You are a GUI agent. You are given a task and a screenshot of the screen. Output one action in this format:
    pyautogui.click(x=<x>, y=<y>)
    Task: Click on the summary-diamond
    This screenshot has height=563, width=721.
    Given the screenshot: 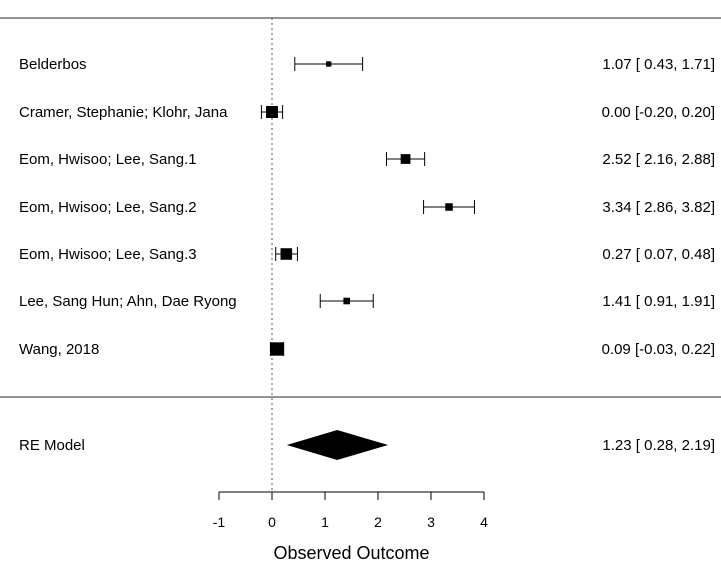 What is the action you would take?
    pyautogui.click(x=337, y=445)
    